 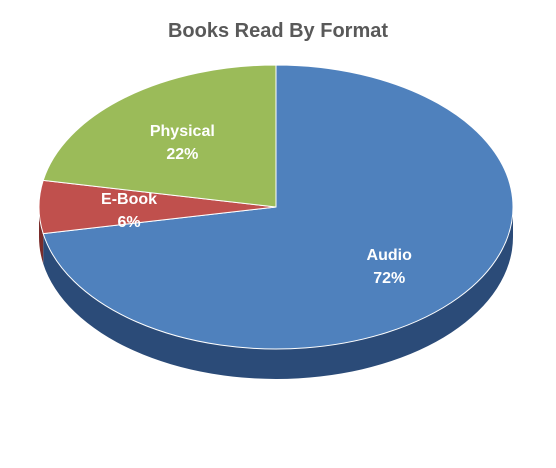 I want to click on slice-label-e-book: E-Book, so click(x=129, y=199).